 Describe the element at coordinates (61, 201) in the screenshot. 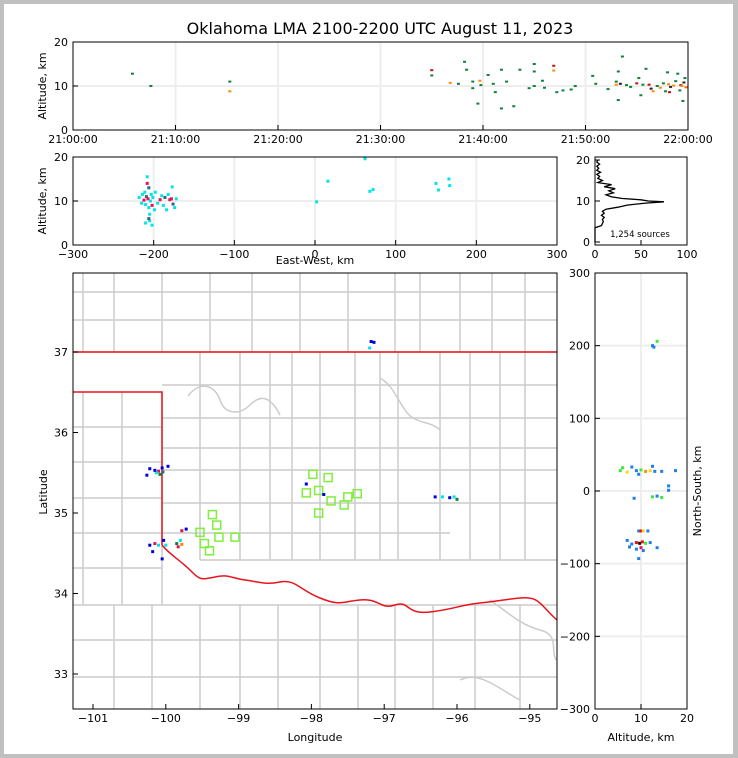

I see `ew-altitude-ytick-label: 10` at that location.